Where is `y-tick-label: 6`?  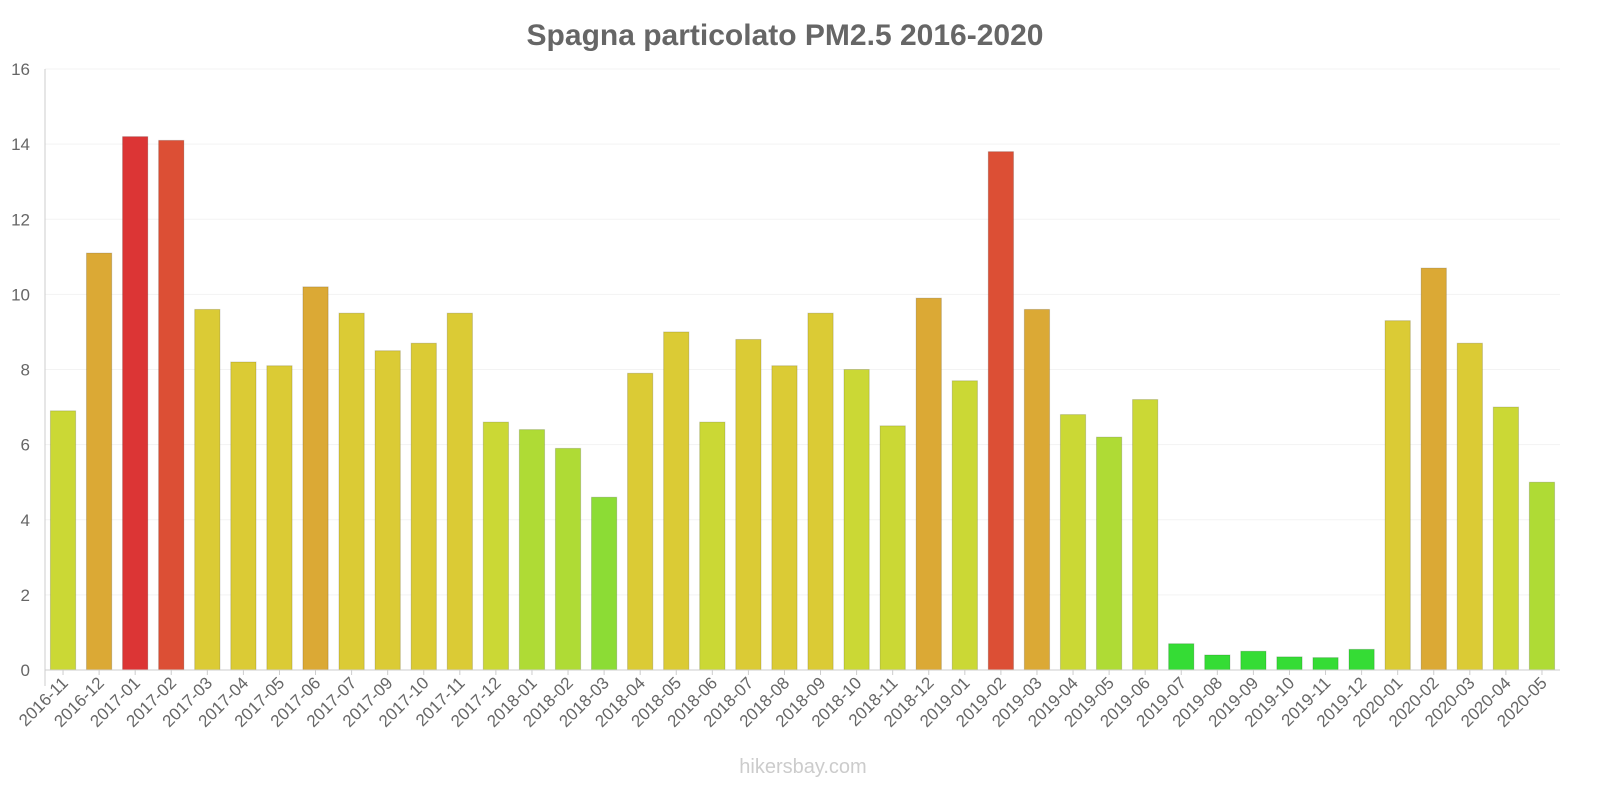
y-tick-label: 6 is located at coordinates (25, 445).